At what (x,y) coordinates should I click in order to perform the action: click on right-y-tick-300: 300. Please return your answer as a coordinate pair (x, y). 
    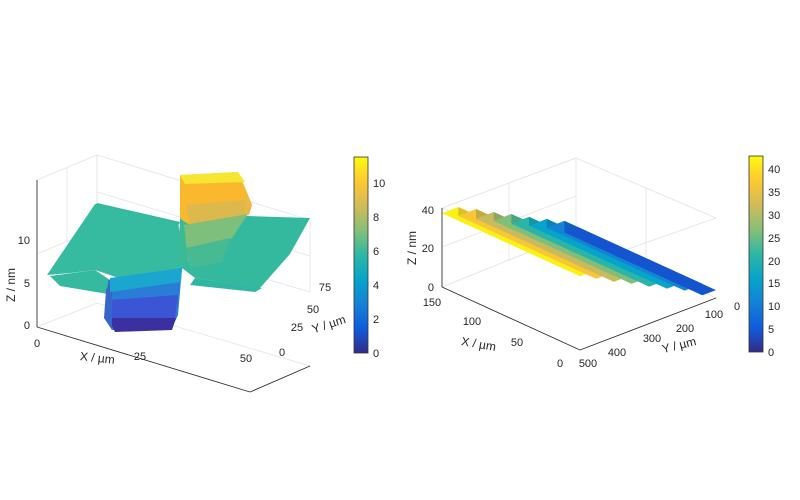
    Looking at the image, I should click on (652, 339).